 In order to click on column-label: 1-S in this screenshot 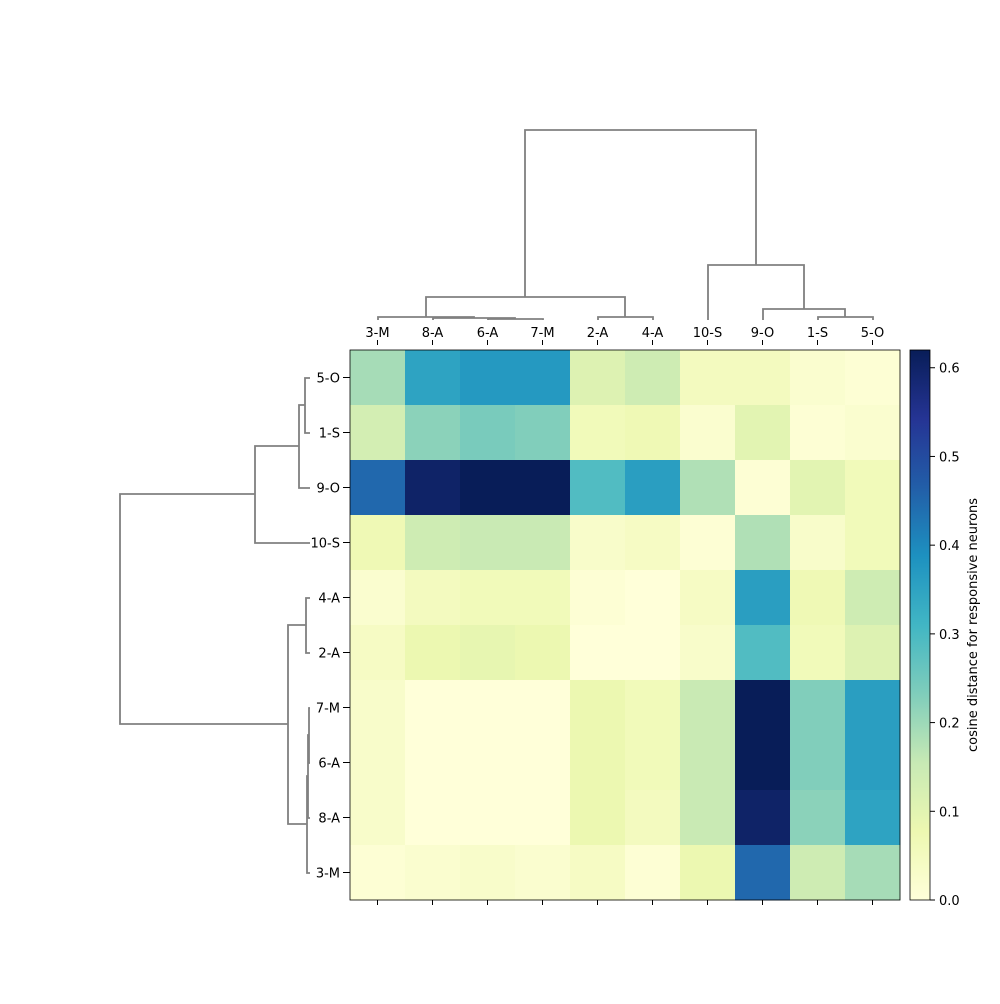, I will do `click(817, 333)`.